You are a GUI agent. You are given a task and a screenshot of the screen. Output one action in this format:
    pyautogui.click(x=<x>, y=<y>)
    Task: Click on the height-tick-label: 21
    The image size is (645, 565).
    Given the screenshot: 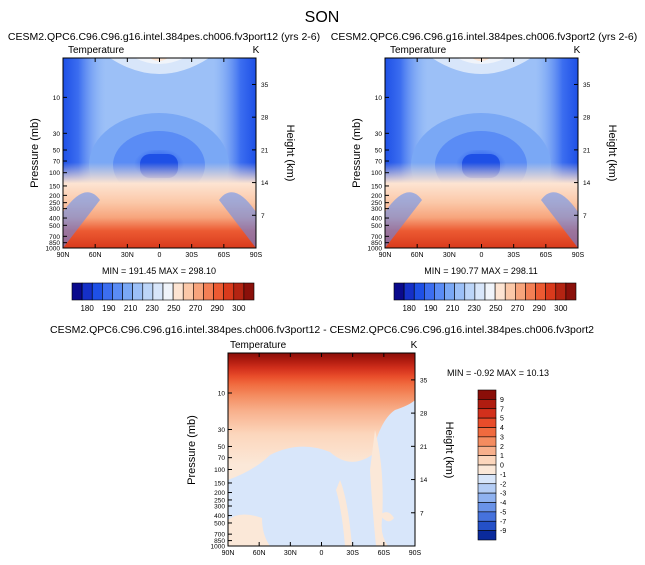 What is the action you would take?
    pyautogui.click(x=587, y=150)
    